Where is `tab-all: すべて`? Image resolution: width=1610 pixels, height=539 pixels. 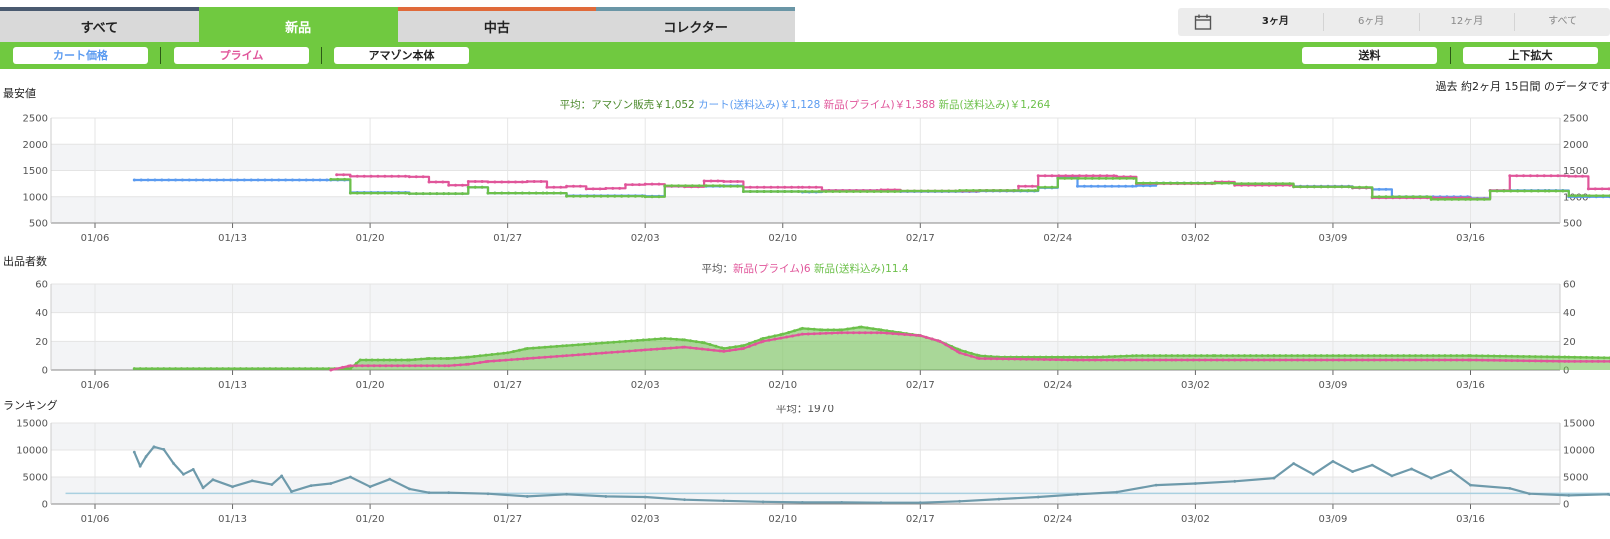 tab-all: すべて is located at coordinates (99, 24).